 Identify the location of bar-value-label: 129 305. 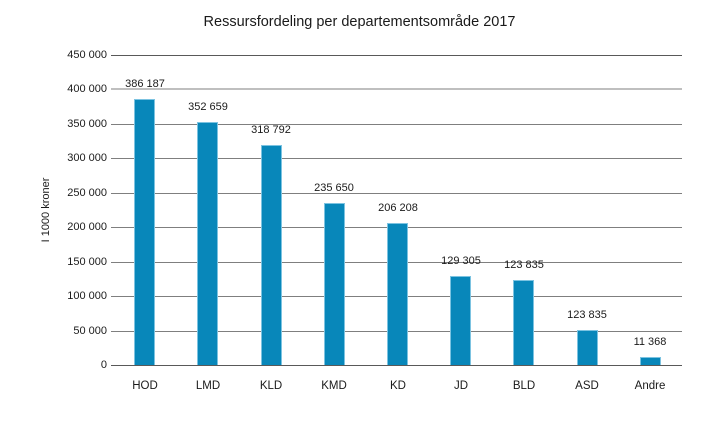
(461, 261).